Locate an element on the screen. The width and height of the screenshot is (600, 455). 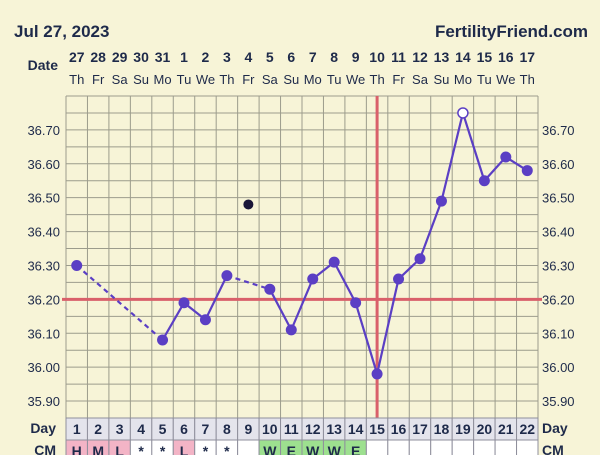
date-number: 29 is located at coordinates (120, 57).